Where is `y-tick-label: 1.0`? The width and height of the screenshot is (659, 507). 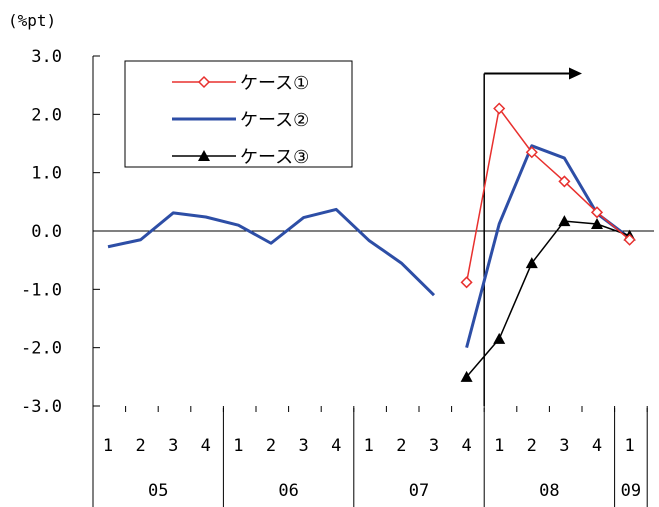 y-tick-label: 1.0 is located at coordinates (46, 174).